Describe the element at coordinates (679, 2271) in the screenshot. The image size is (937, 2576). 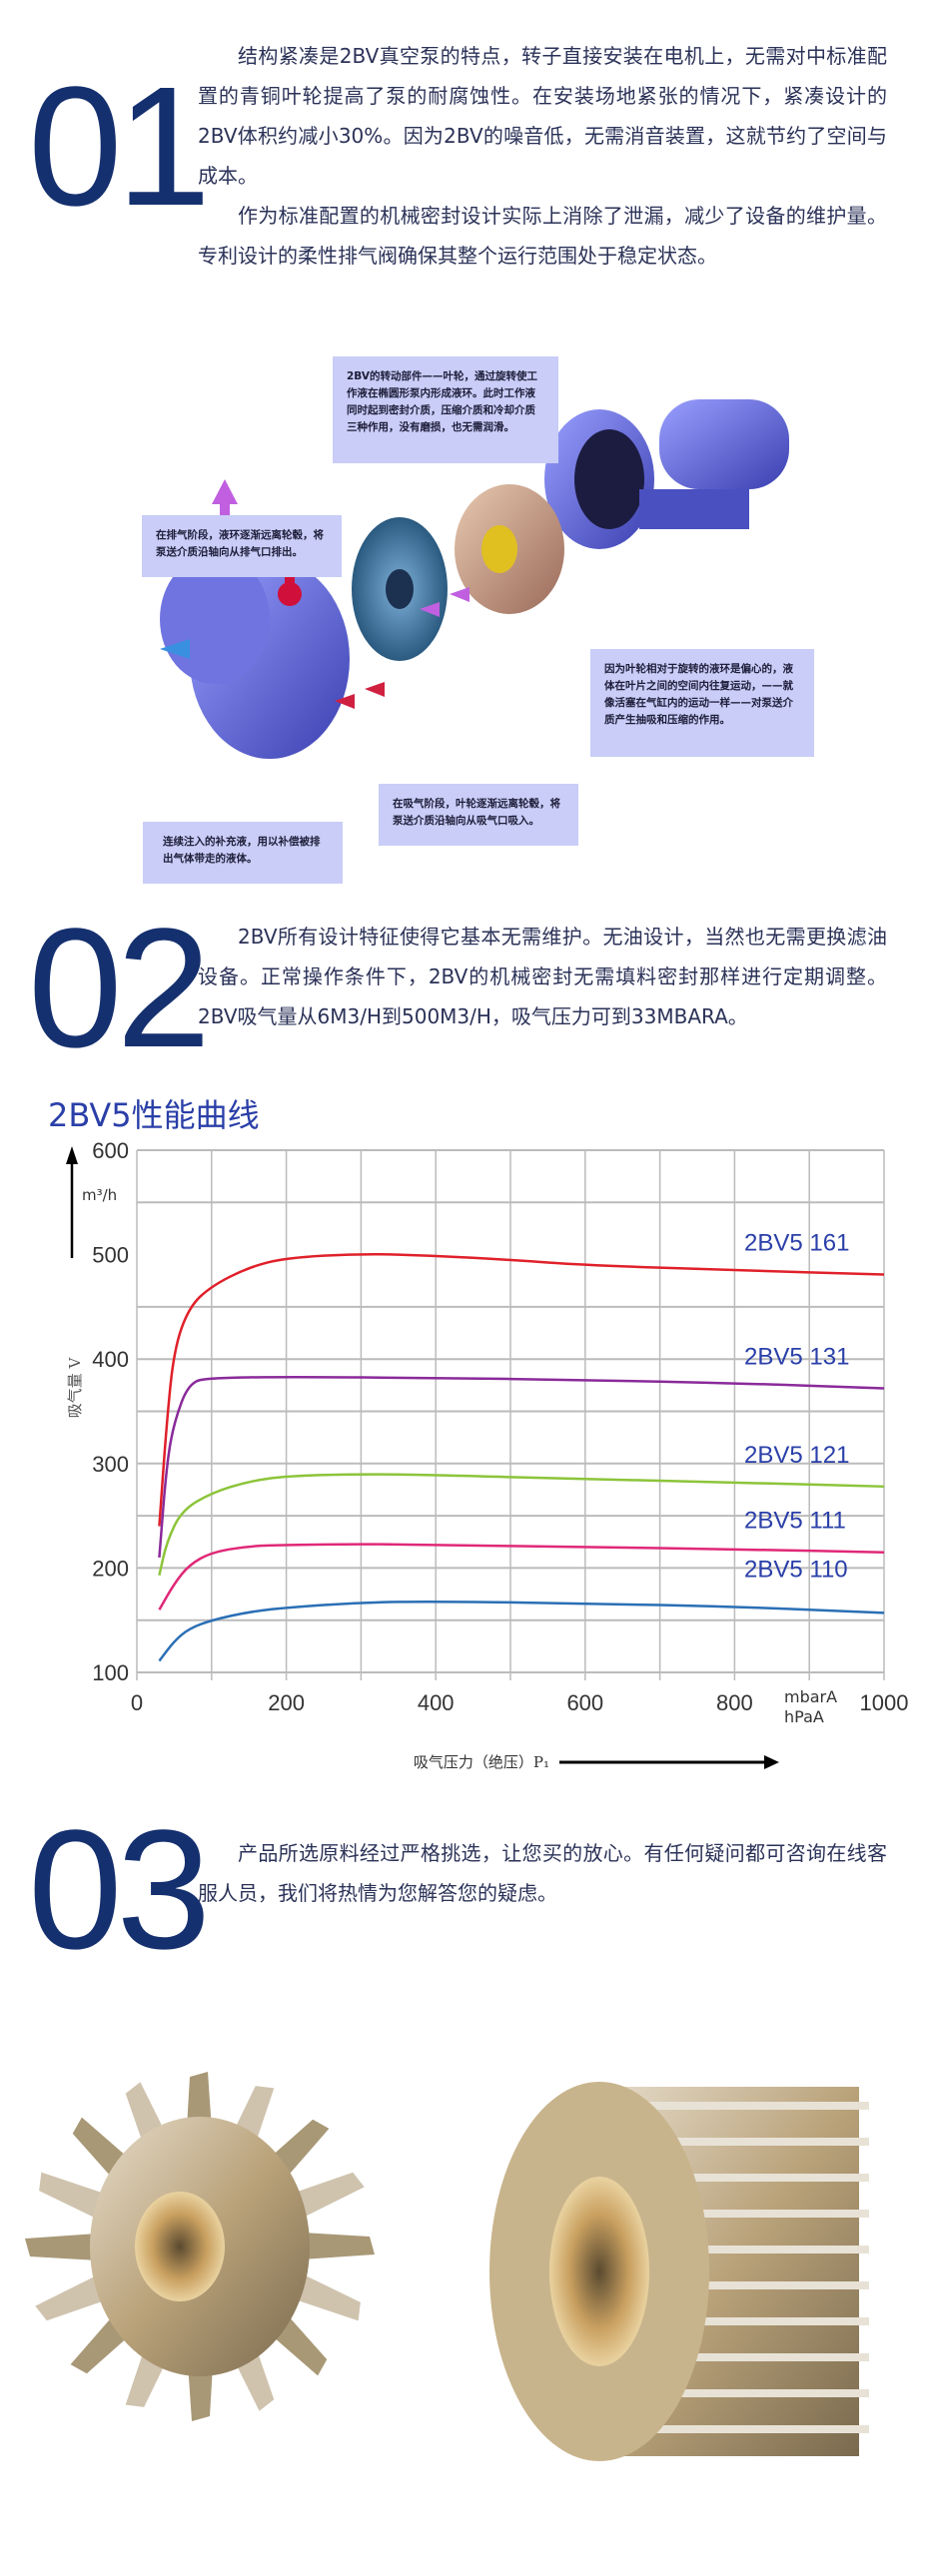
I see `impeller-photo-right` at that location.